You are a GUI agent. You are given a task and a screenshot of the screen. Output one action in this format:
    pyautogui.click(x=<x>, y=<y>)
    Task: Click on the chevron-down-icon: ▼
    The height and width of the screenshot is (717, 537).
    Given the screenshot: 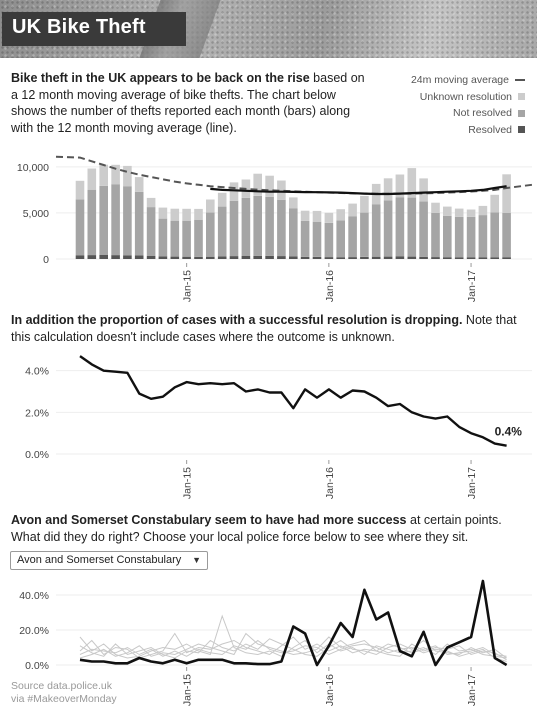 What is the action you would take?
    pyautogui.click(x=196, y=560)
    